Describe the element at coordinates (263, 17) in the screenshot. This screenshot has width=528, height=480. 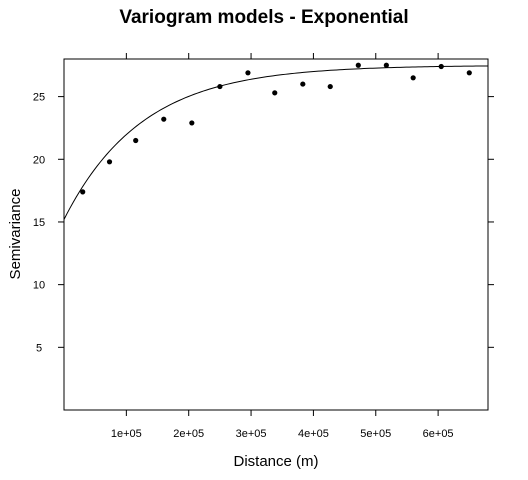
I see `chart-title: Variogram models - Exponential` at that location.